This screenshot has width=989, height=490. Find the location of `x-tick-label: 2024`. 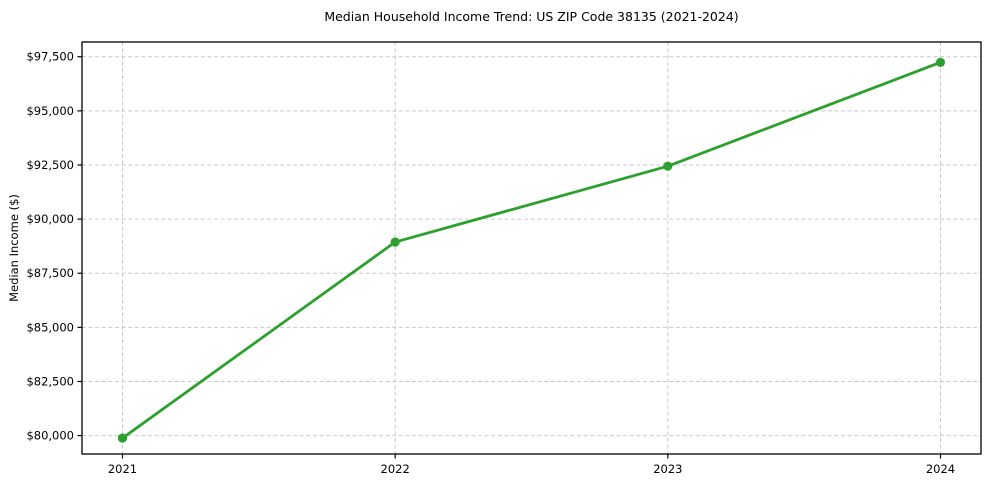

x-tick-label: 2024 is located at coordinates (940, 469).